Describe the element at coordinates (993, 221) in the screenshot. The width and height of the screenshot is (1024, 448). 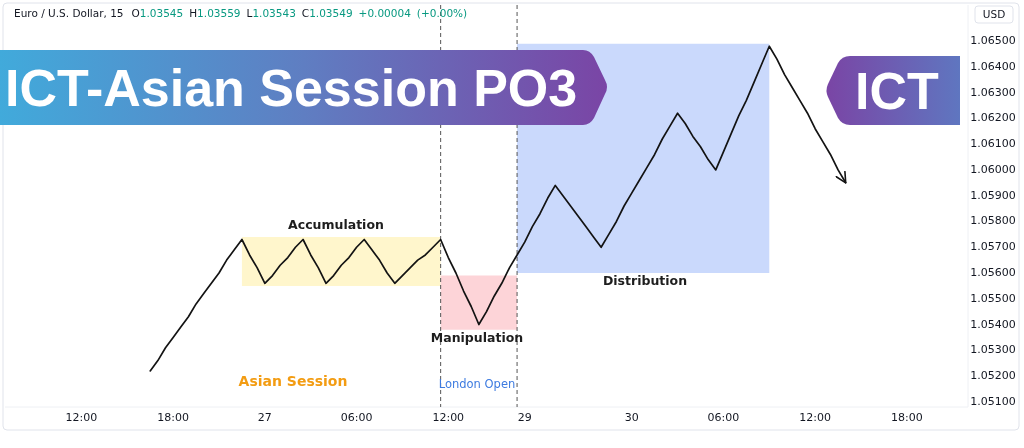
I see `y-tick-label: 1.05800` at that location.